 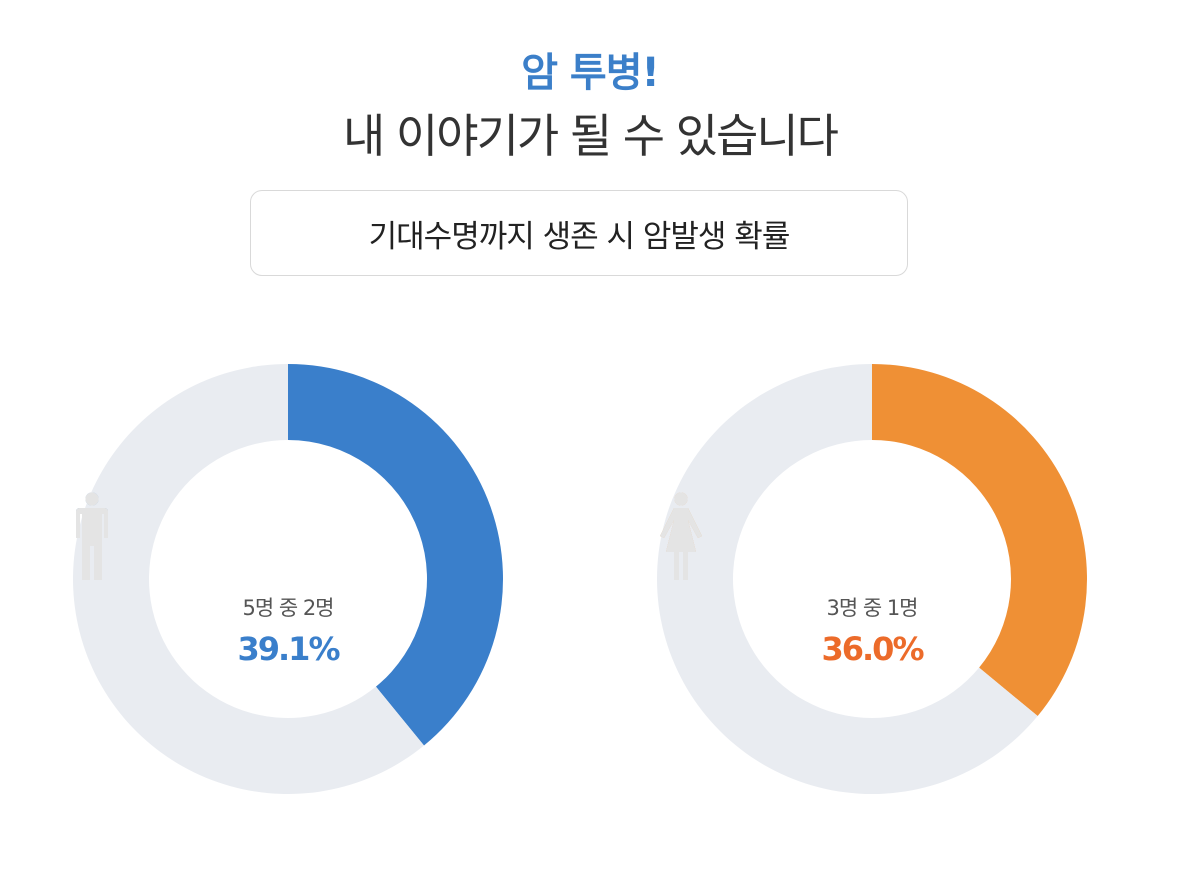 What do you see at coordinates (681, 536) in the screenshot?
I see `woman-icon` at bounding box center [681, 536].